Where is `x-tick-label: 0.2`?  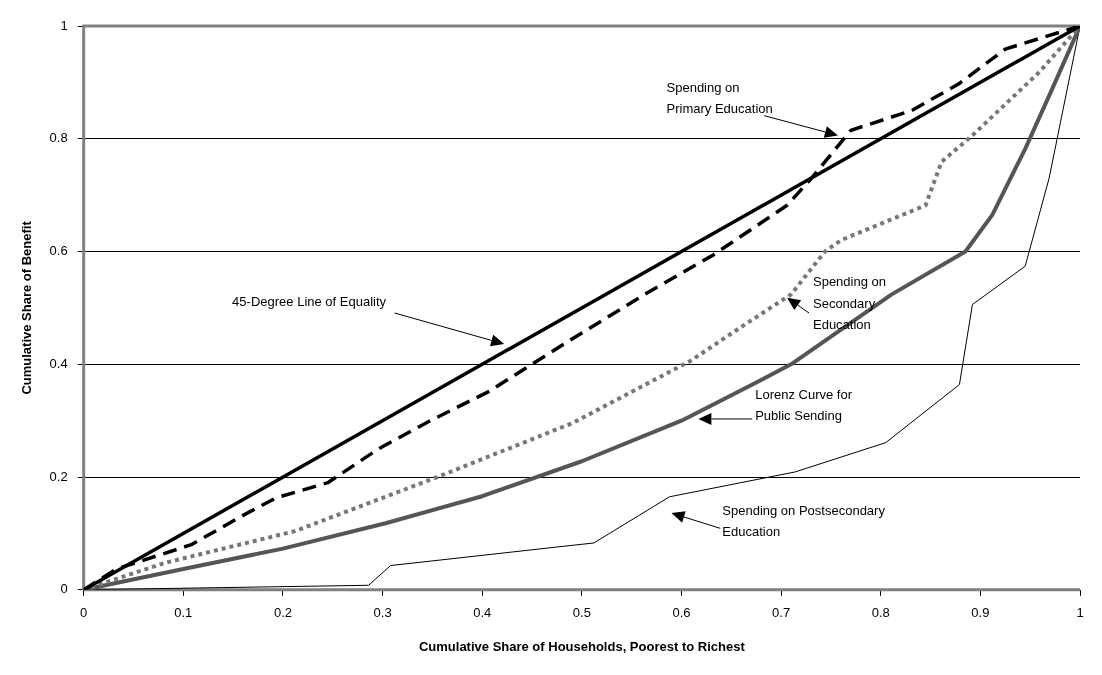 x-tick-label: 0.2 is located at coordinates (282, 613).